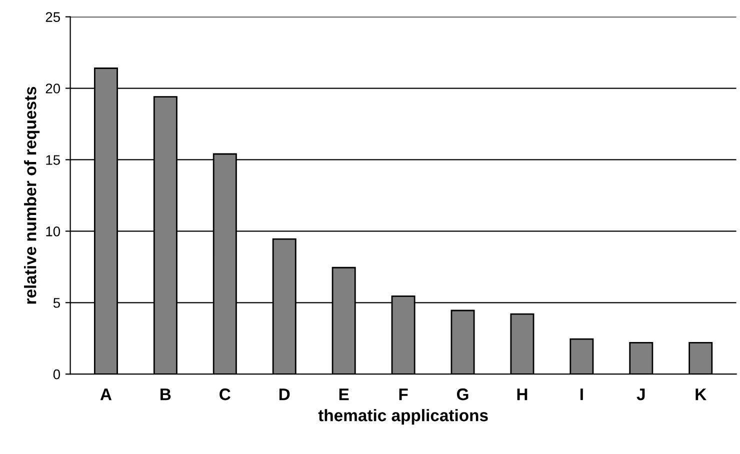 Image resolution: width=740 pixels, height=454 pixels. What do you see at coordinates (701, 394) in the screenshot?
I see `x-tick-label: K` at bounding box center [701, 394].